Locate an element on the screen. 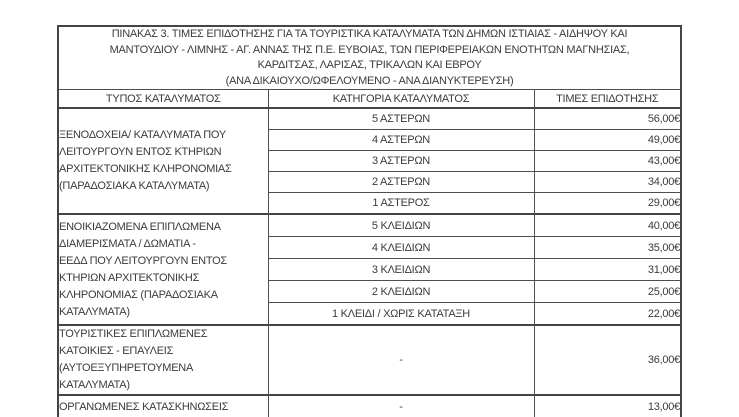 This screenshot has width=739, height=417. price-cell: 40,00€ is located at coordinates (607, 225).